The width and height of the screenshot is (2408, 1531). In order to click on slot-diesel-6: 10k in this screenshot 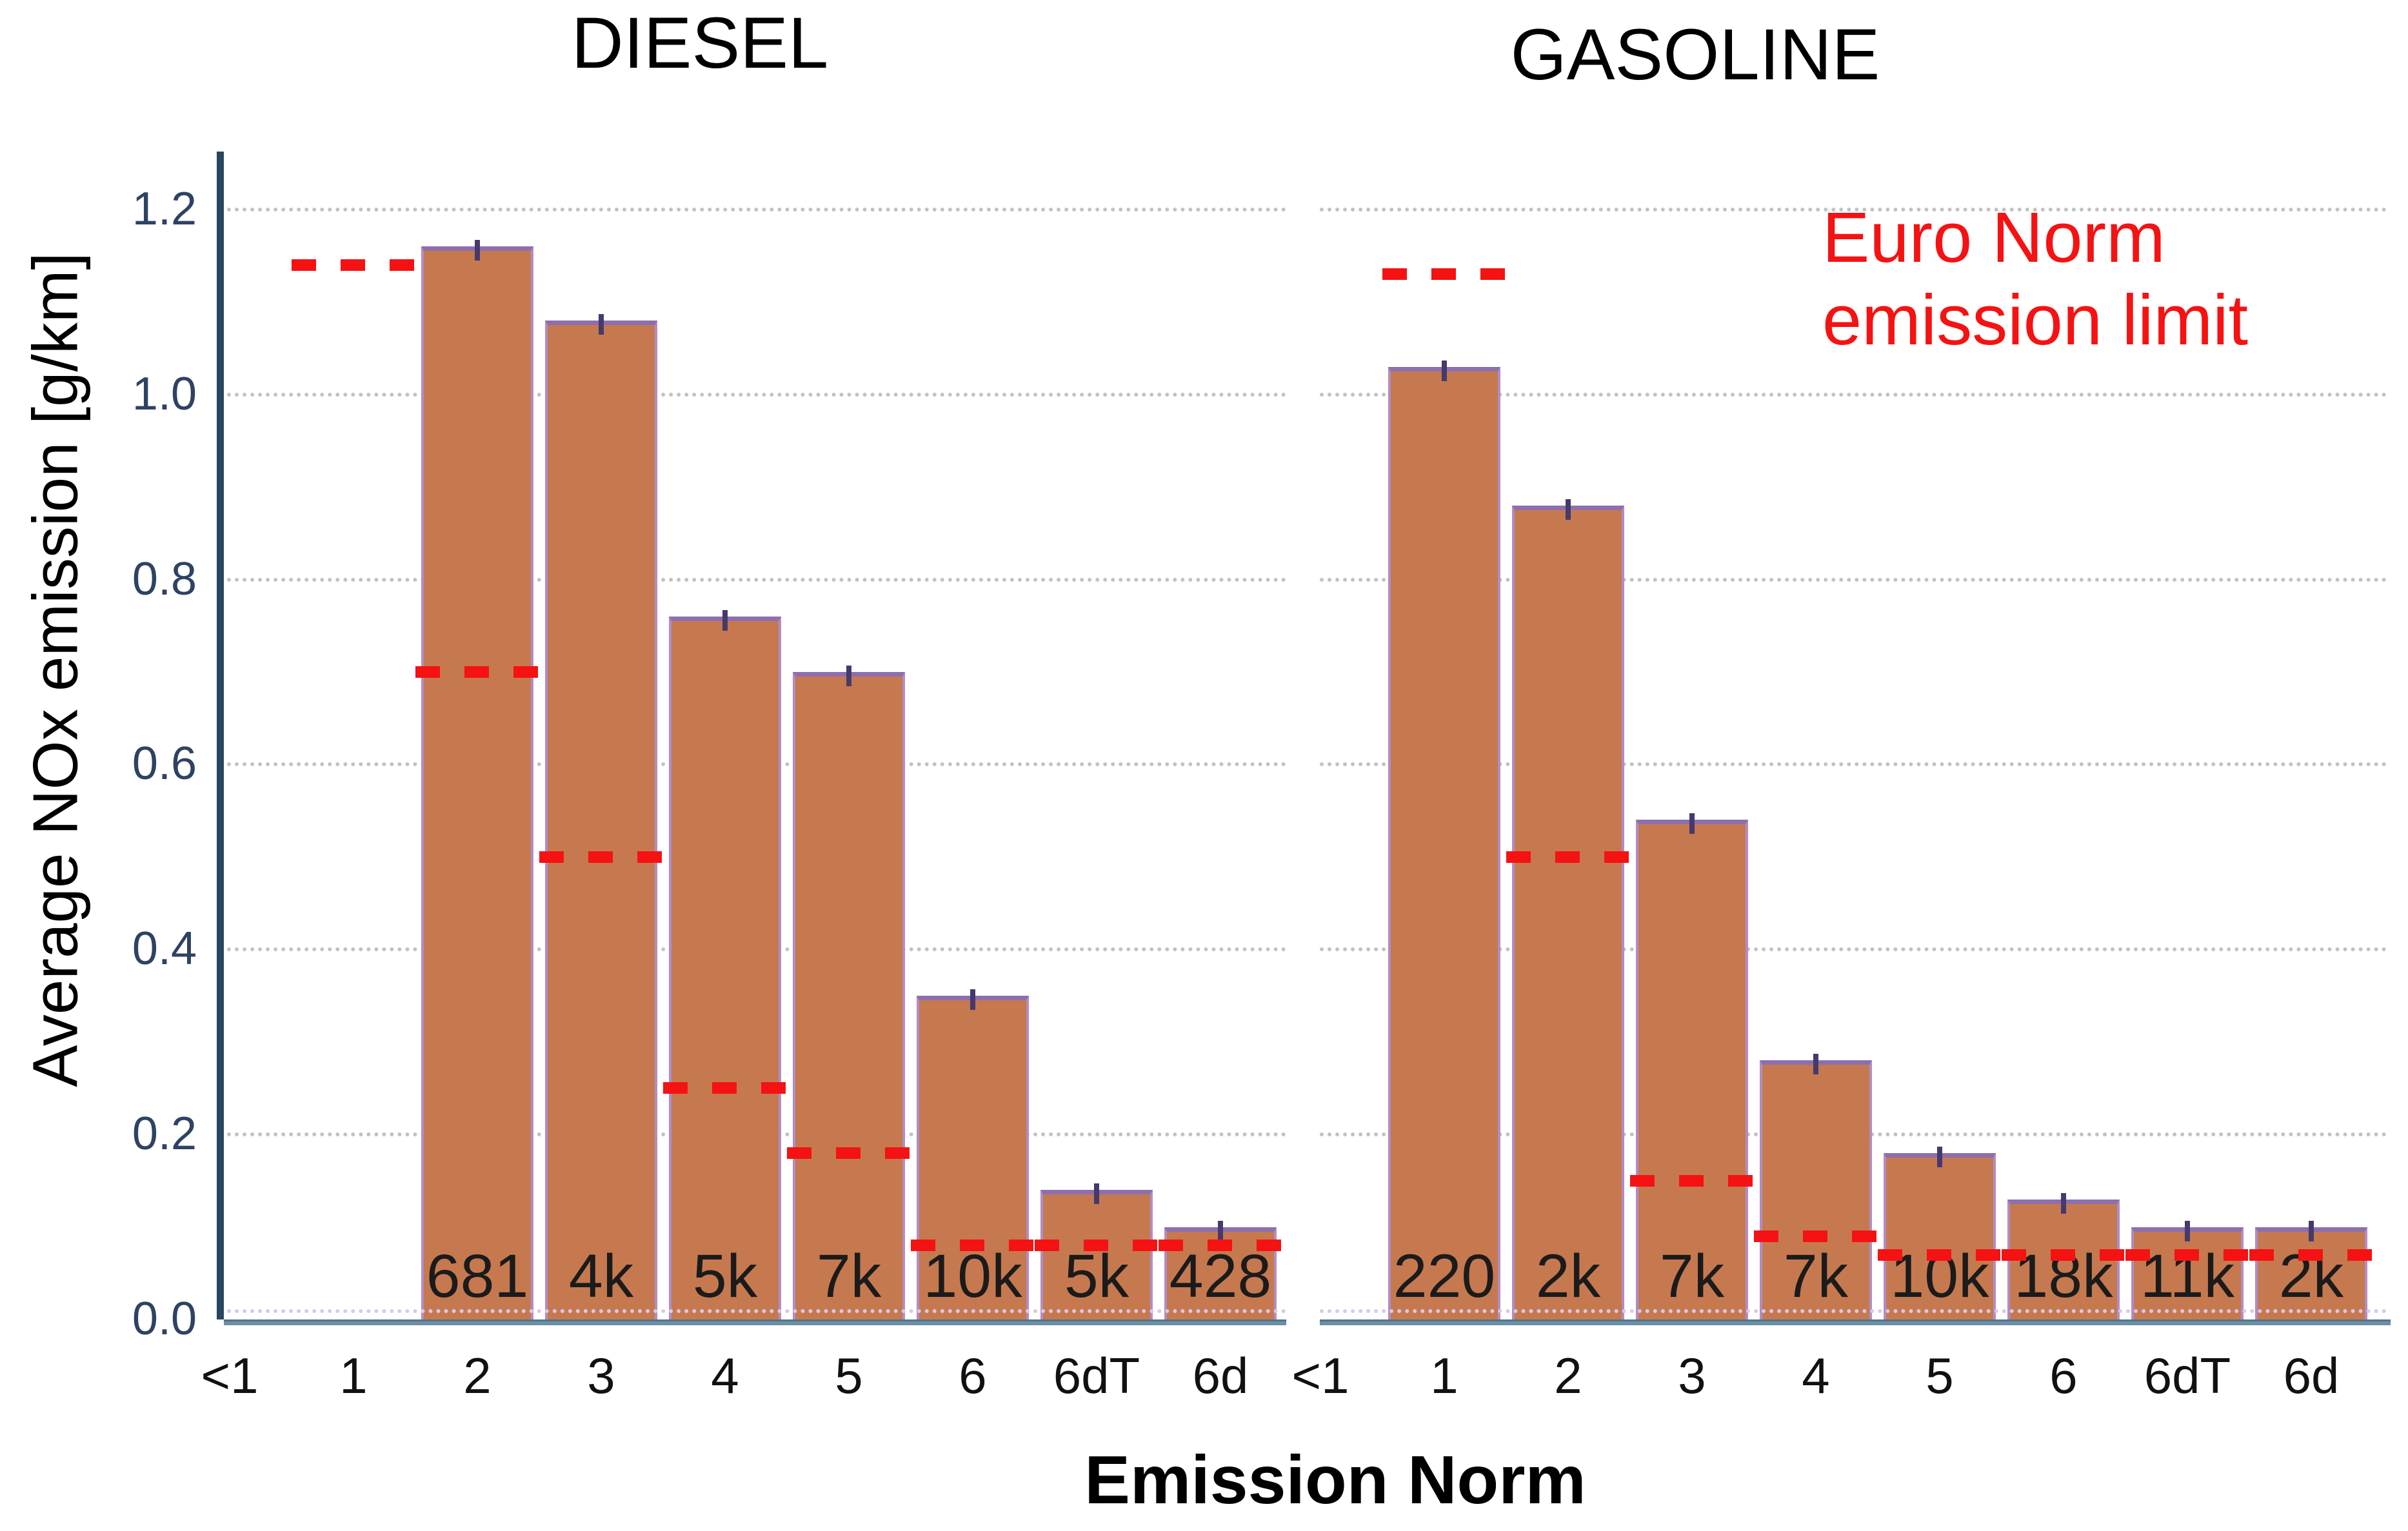, I will do `click(973, 727)`.